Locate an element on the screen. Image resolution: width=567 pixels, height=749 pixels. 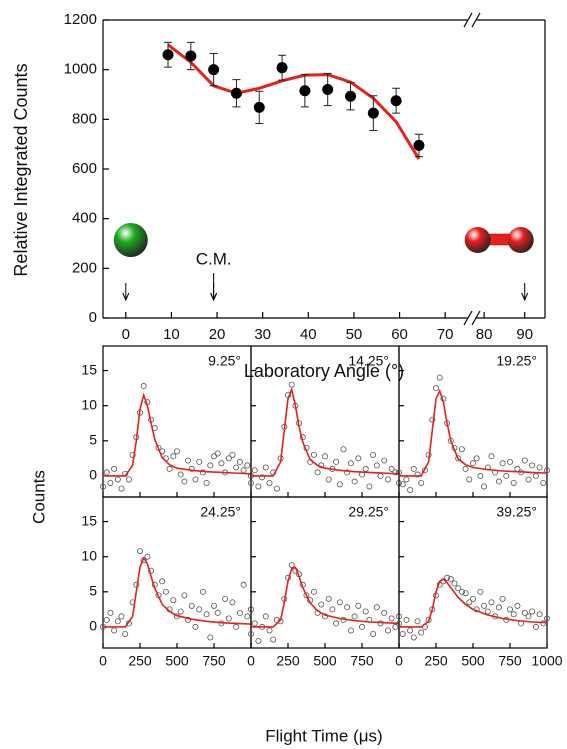
y-tick-label: 0 is located at coordinates (93, 626).